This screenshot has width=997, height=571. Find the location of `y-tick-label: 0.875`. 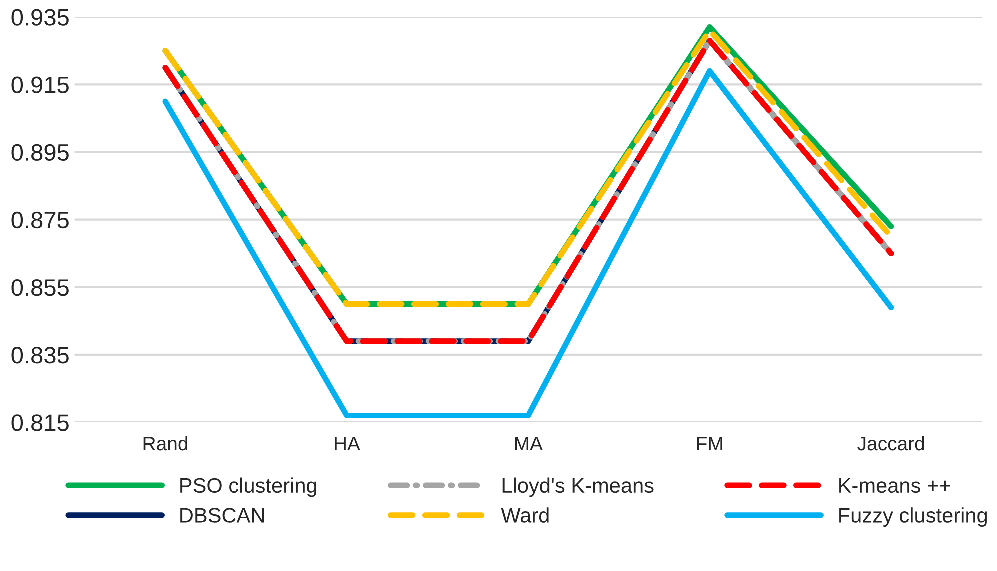

y-tick-label: 0.875 is located at coordinates (40, 220).